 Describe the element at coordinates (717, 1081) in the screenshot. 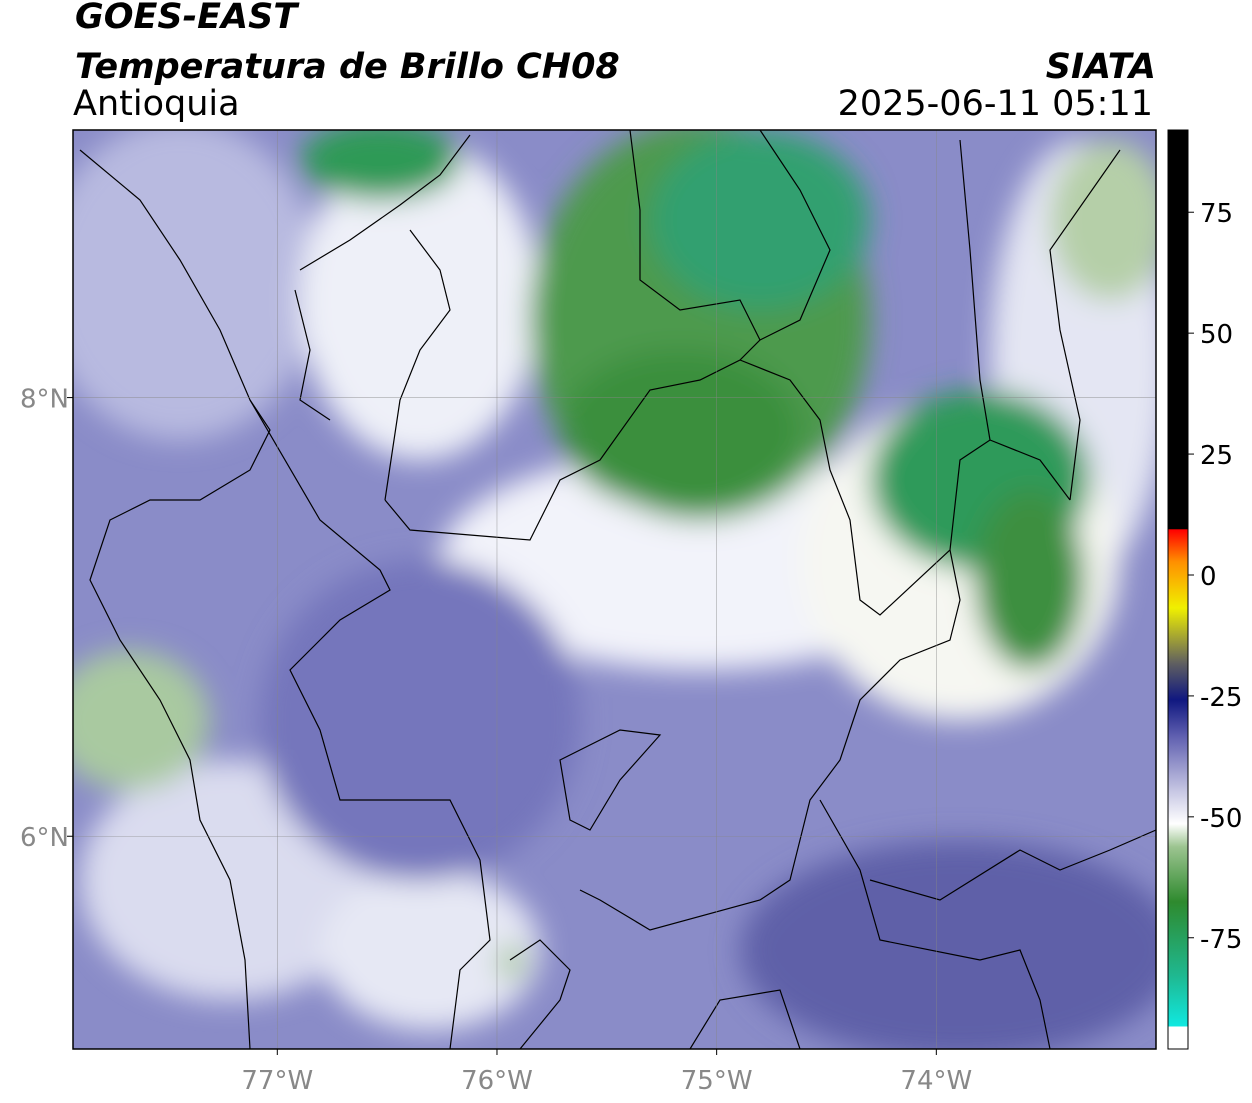

I see `x-tick-label: 75°W` at that location.